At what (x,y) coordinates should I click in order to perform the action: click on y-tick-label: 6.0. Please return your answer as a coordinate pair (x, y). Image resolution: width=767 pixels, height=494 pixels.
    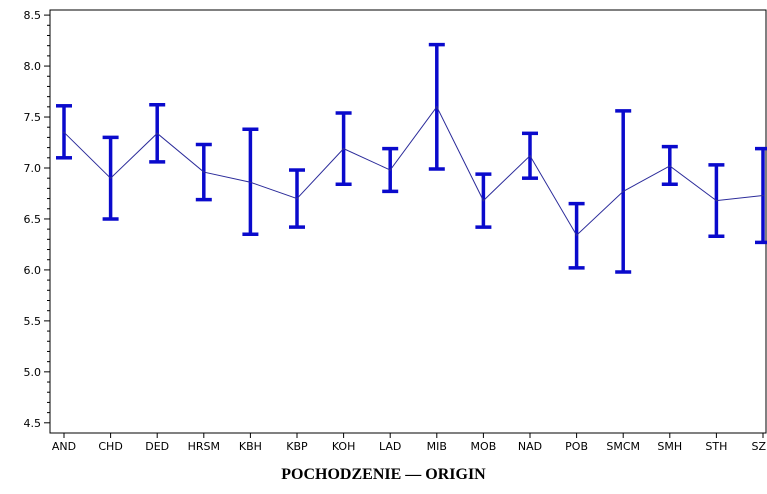
    Looking at the image, I should click on (33, 270).